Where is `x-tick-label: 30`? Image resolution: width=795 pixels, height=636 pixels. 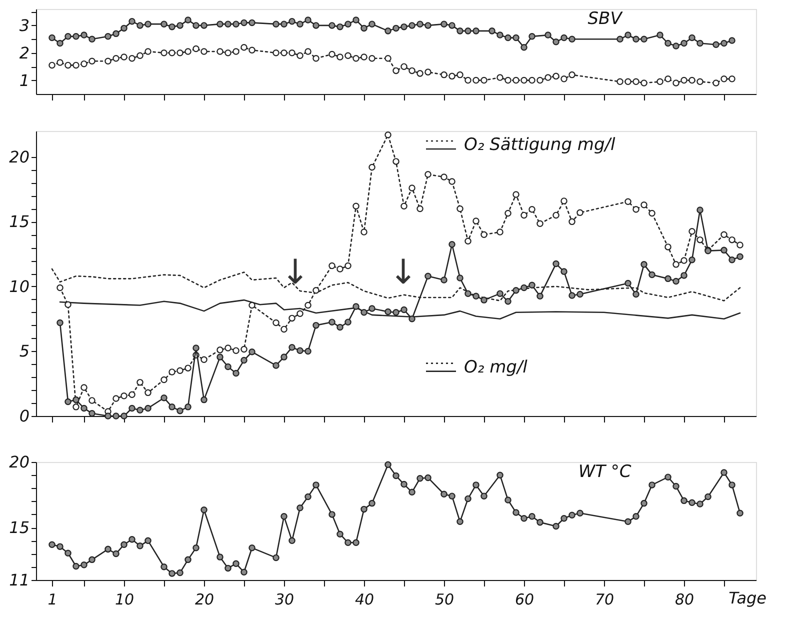
x-tick-label: 30 is located at coordinates (284, 599).